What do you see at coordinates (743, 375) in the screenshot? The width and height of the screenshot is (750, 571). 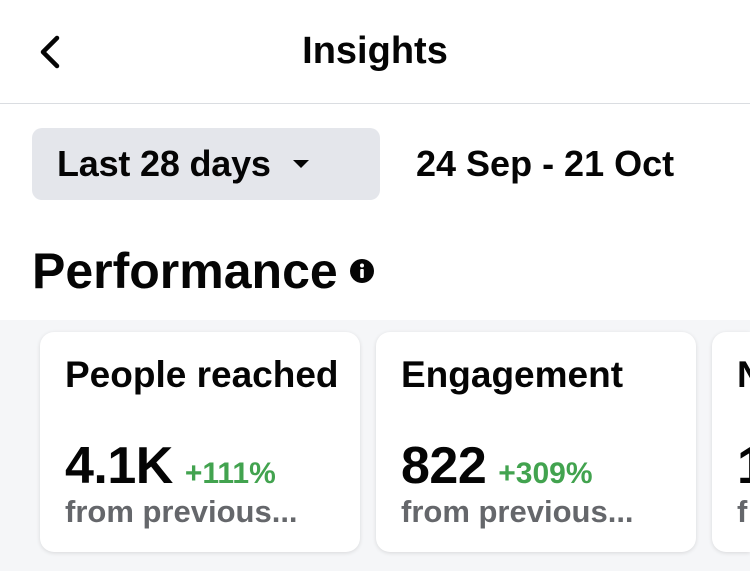 I see `card-title: N` at bounding box center [743, 375].